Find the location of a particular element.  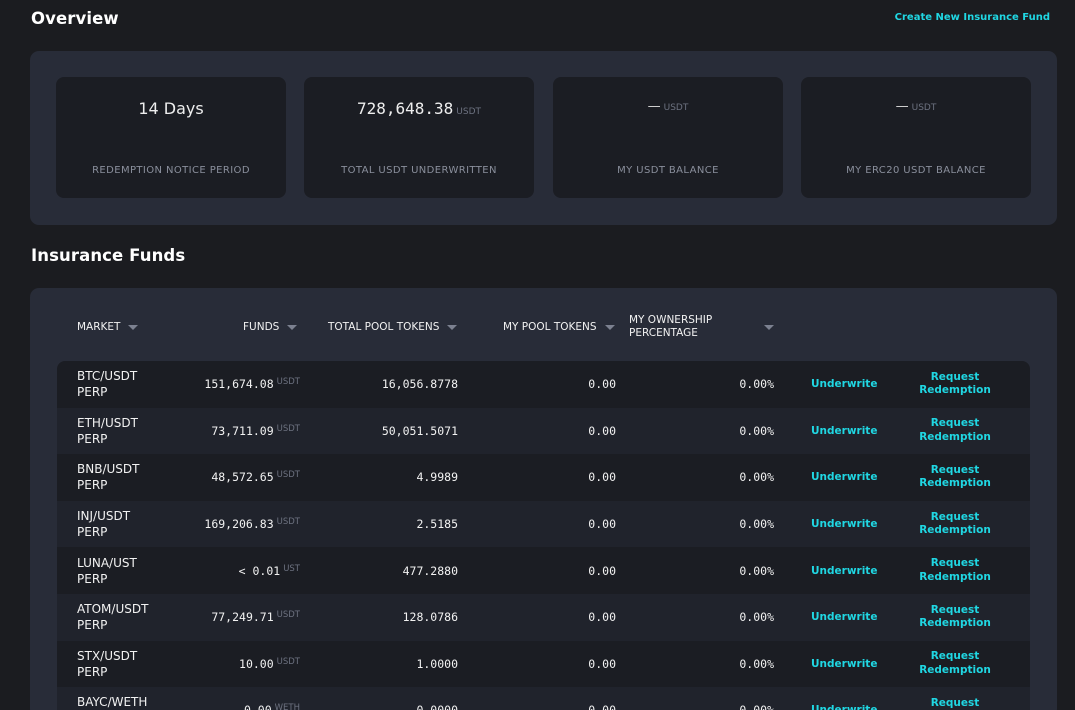

stat-label: TOTAL USDT UNDERWRITTEN is located at coordinates (419, 170).